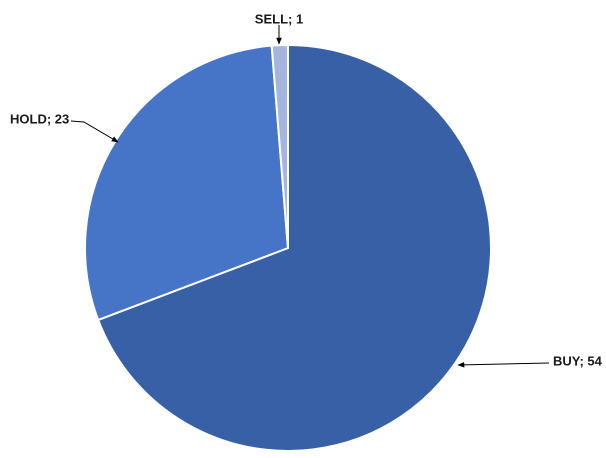  I want to click on data-label-buy: BUY; 54, so click(578, 360).